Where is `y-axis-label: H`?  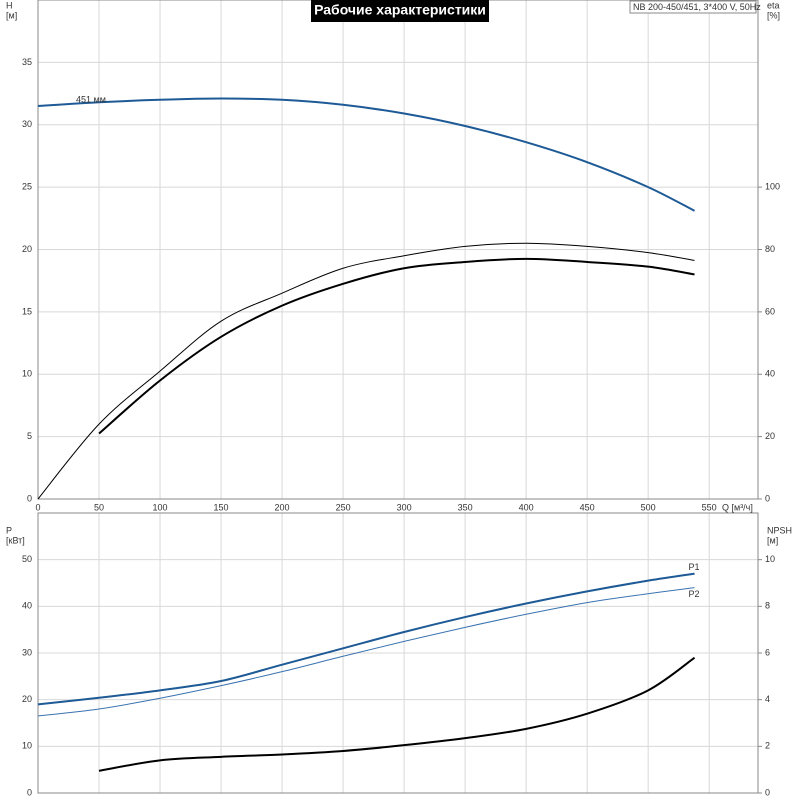 y-axis-label: H is located at coordinates (9, 5).